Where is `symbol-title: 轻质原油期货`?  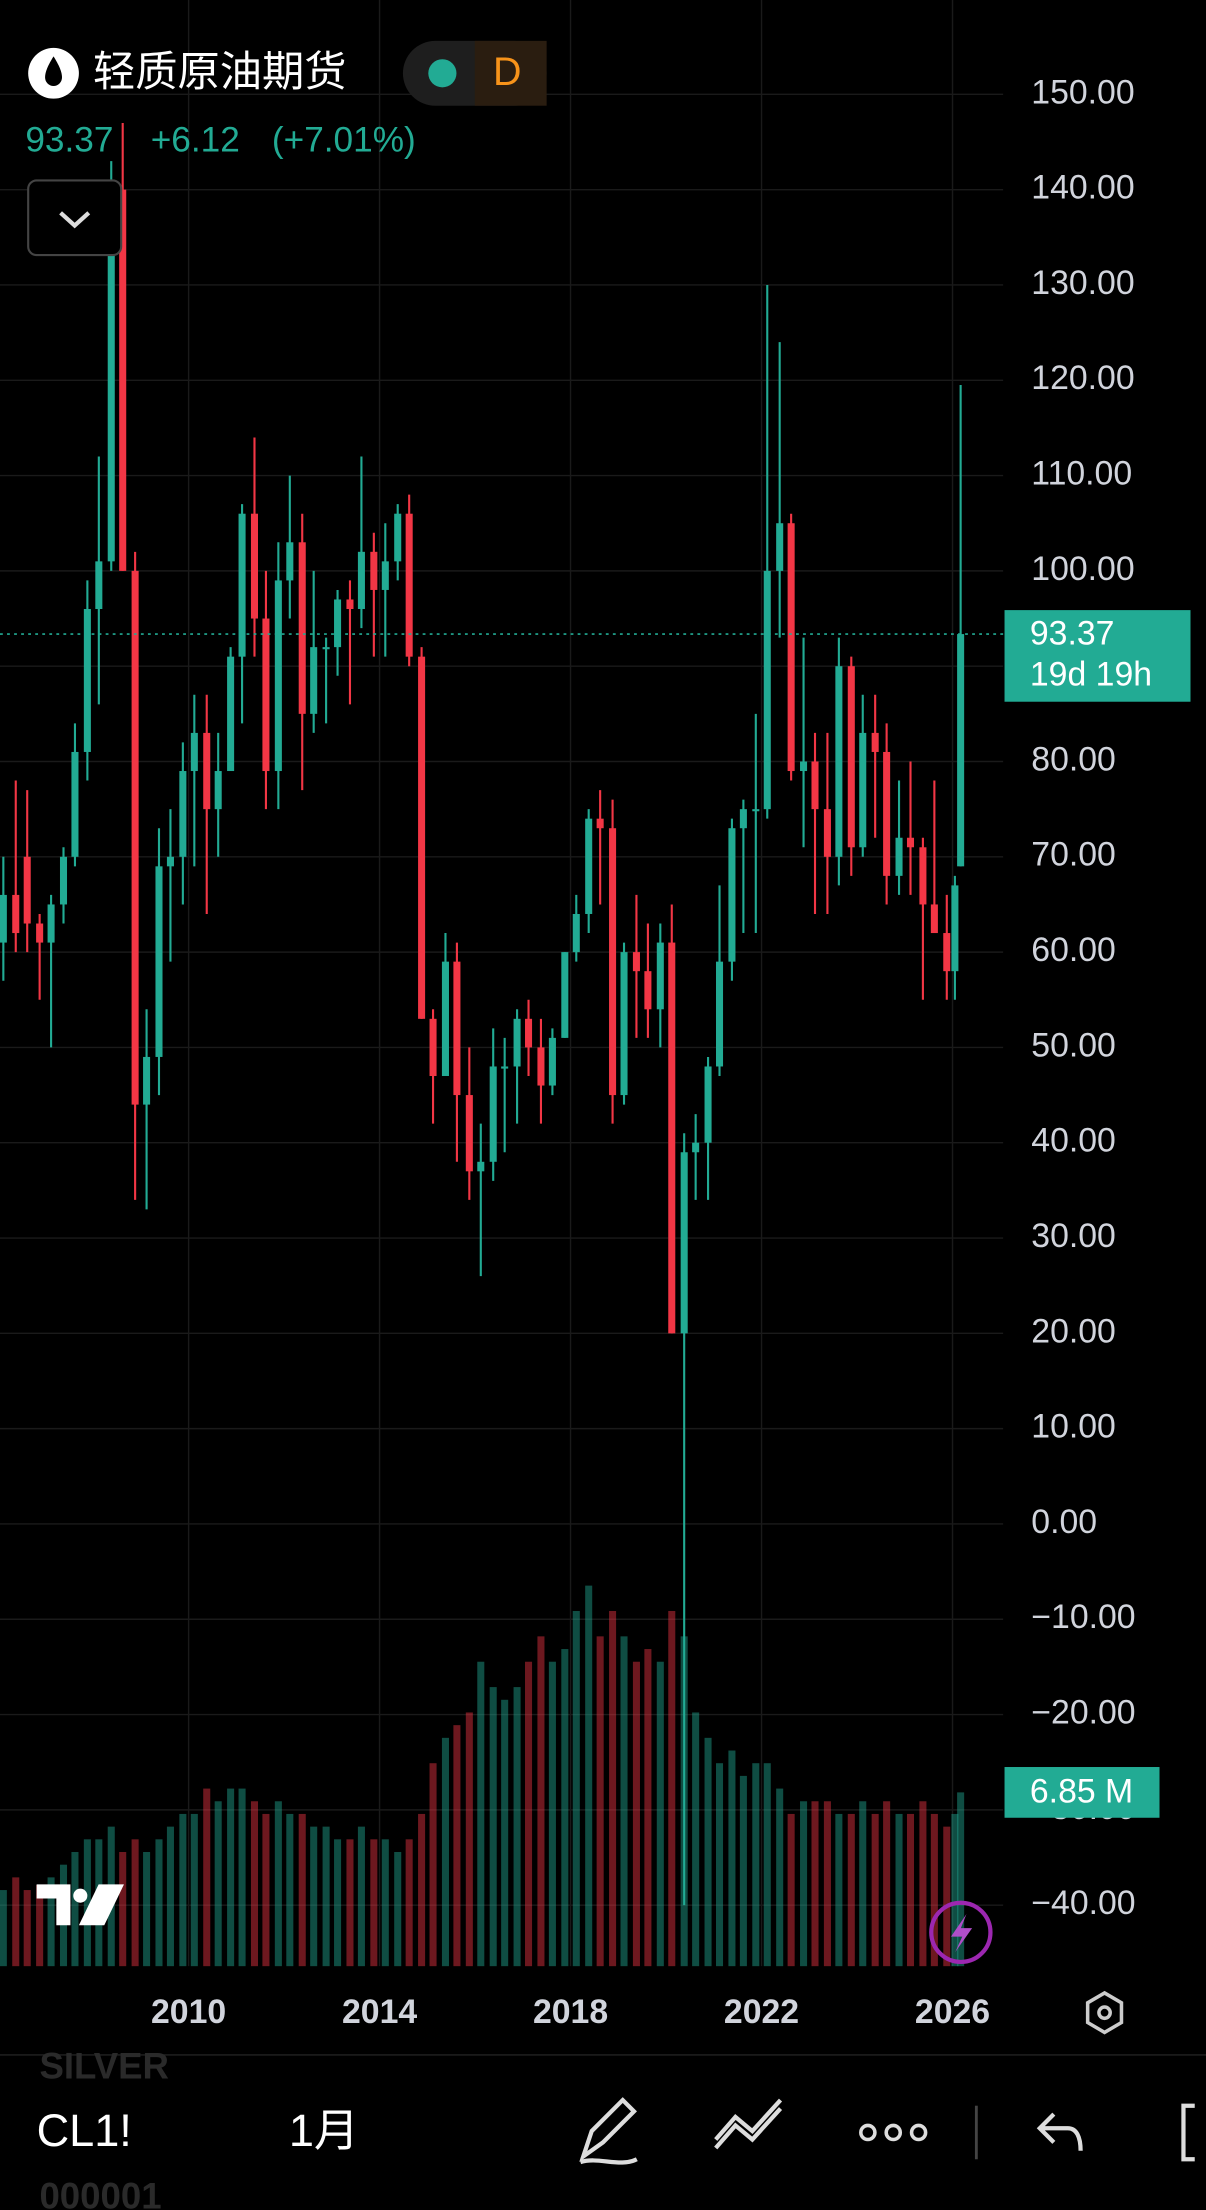
symbol-title: 轻质原油期货 is located at coordinates (220, 71).